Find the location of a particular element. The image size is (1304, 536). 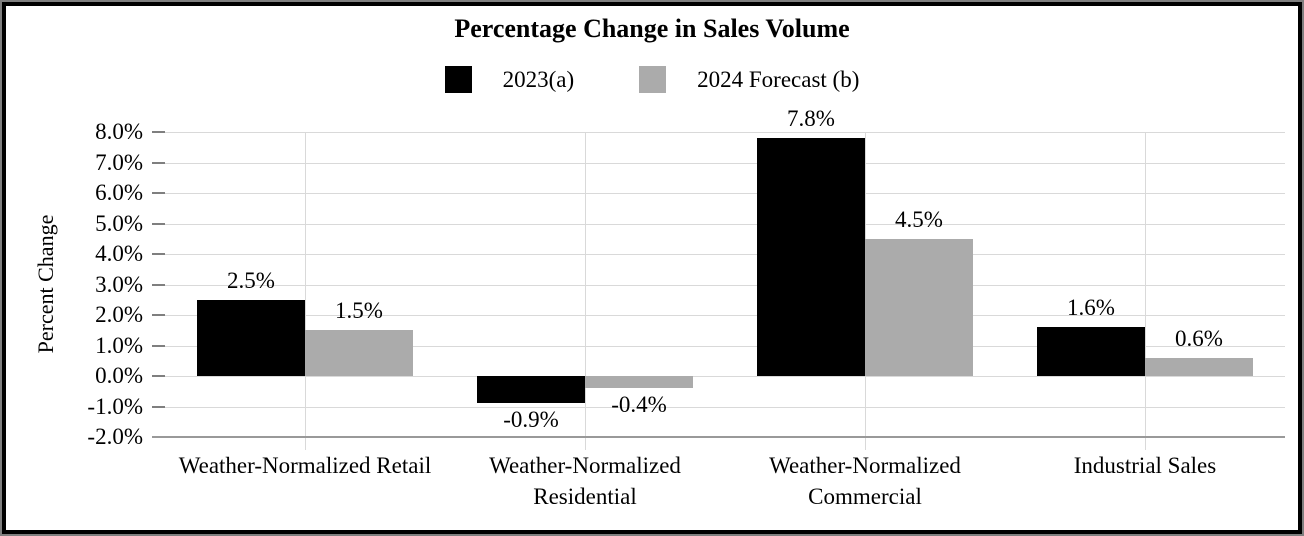

legend-label-2023: 2023(a) is located at coordinates (538, 79).